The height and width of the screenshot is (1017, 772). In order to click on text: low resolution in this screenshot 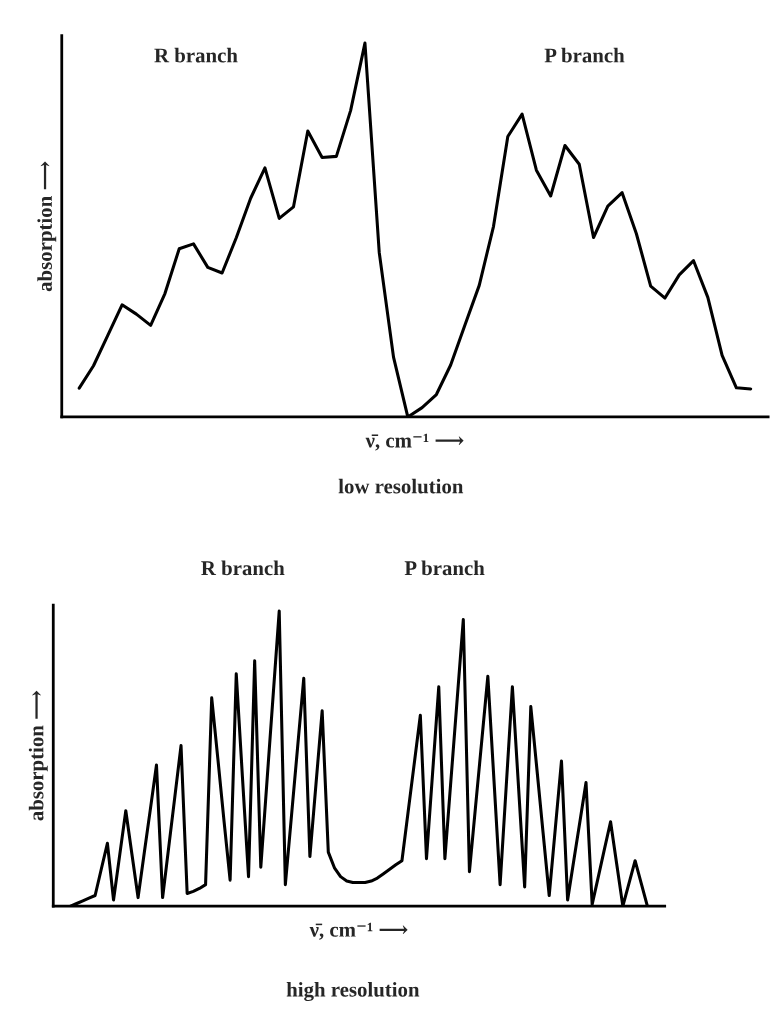, I will do `click(401, 486)`.